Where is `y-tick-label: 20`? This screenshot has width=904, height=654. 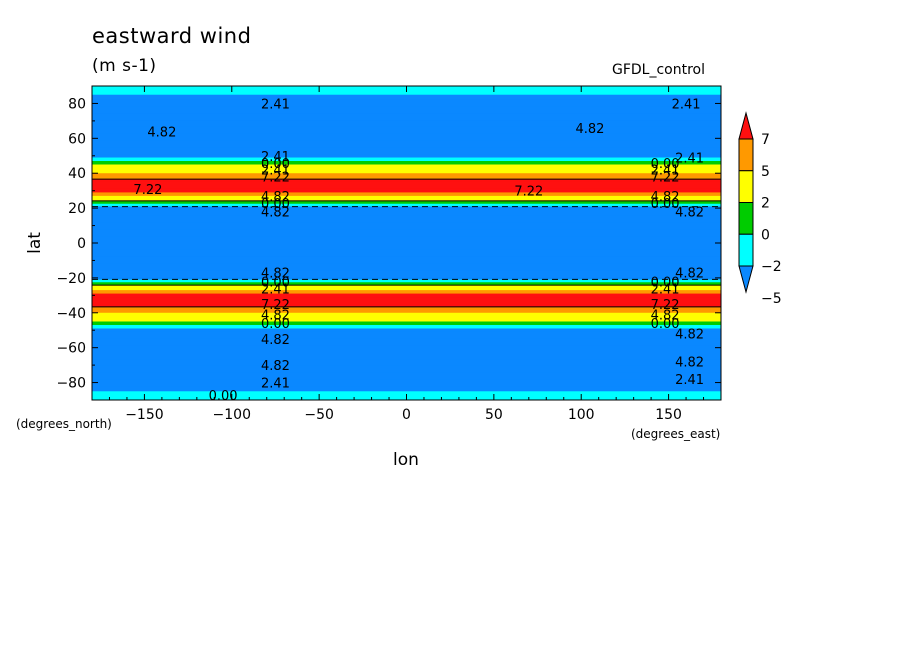
y-tick-label: 20 is located at coordinates (77, 209).